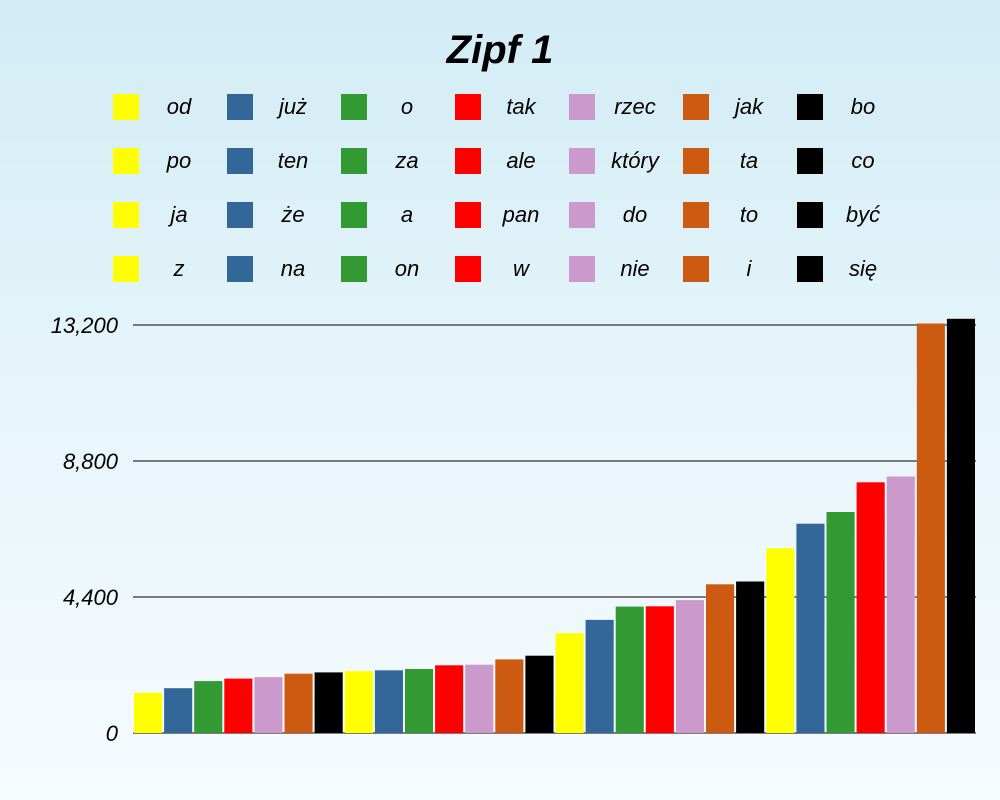  Describe the element at coordinates (870, 607) in the screenshot. I see `bar-w` at that location.